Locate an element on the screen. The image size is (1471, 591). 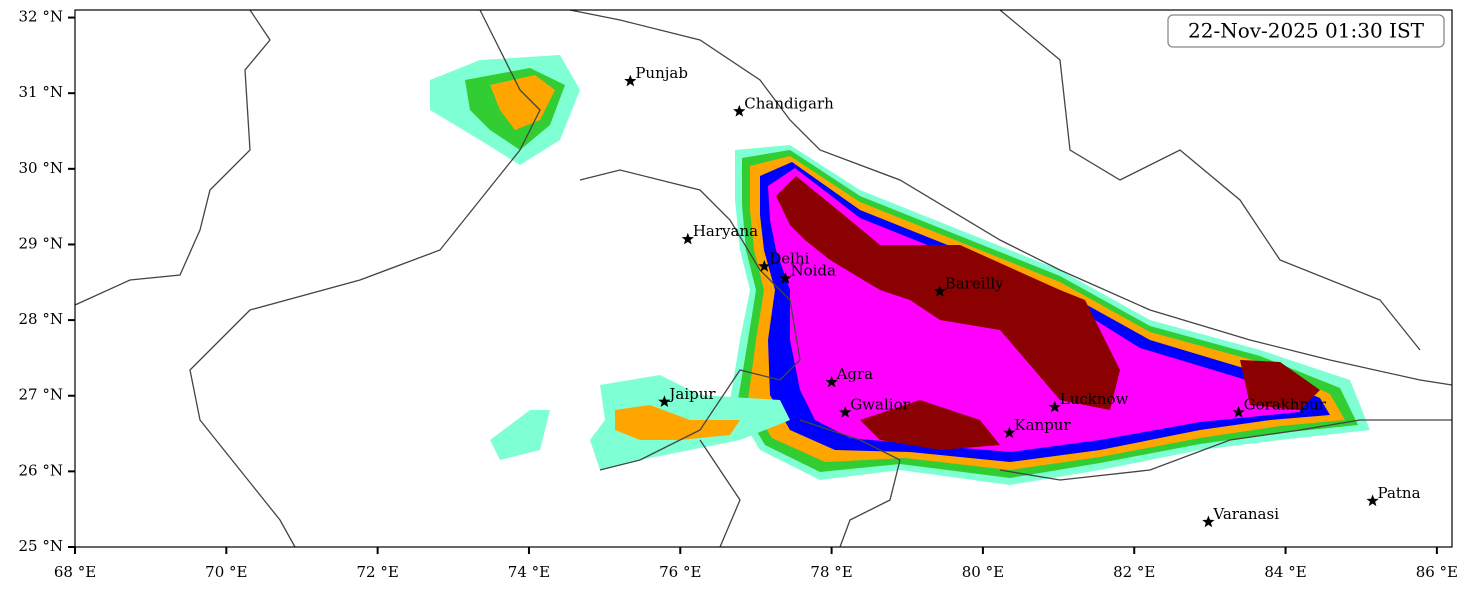
city-label: Varanasi is located at coordinates (1245, 514).